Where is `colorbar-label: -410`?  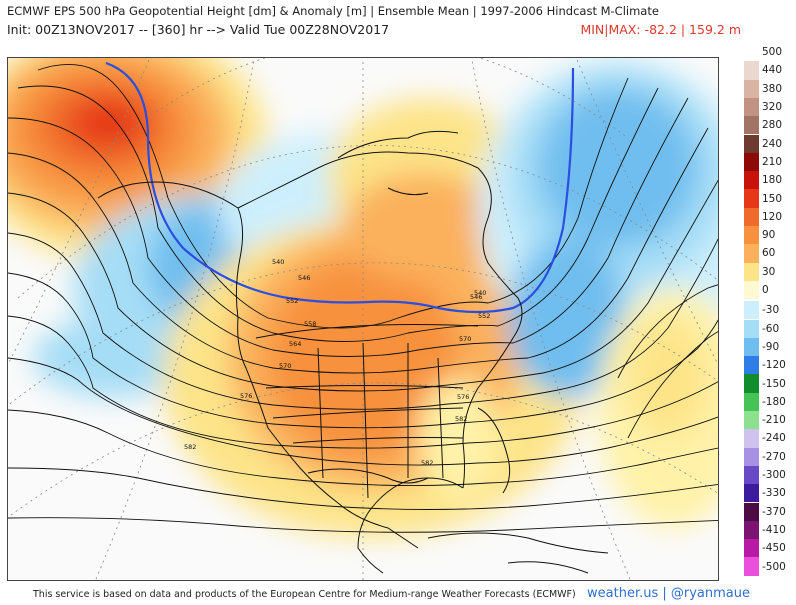 colorbar-label: -410 is located at coordinates (774, 529).